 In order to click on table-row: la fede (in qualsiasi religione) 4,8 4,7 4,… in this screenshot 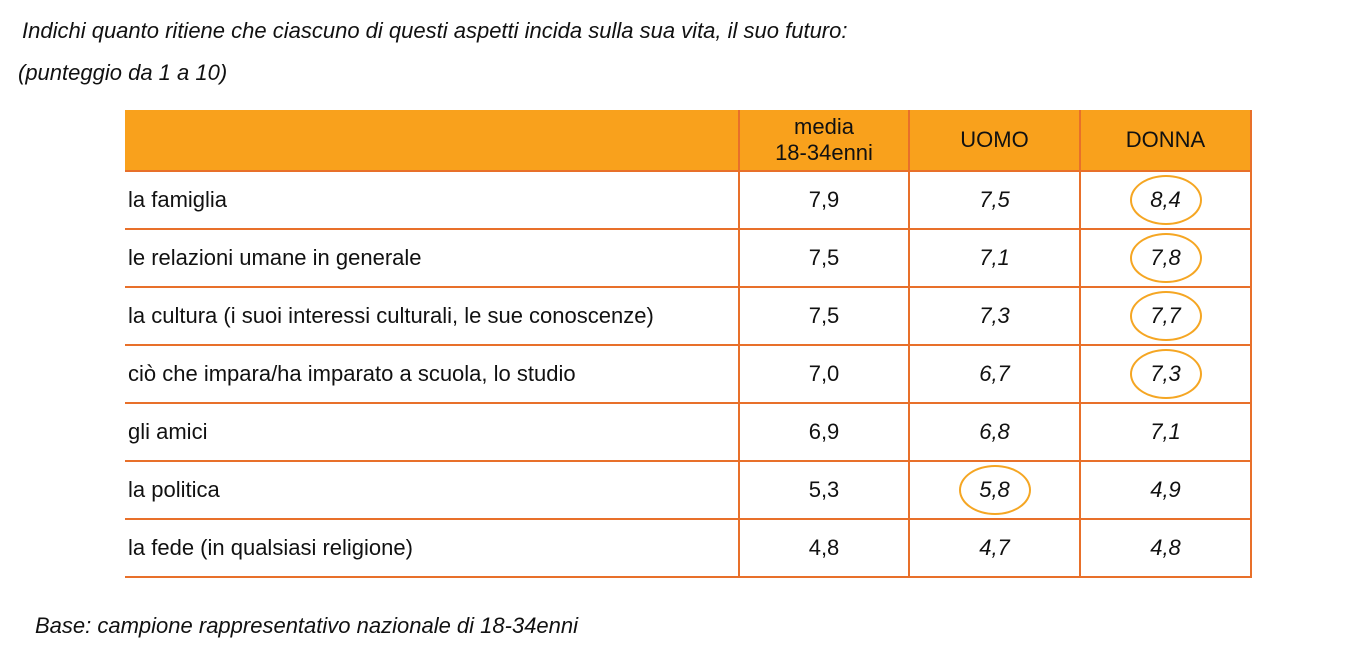, I will do `click(688, 548)`.